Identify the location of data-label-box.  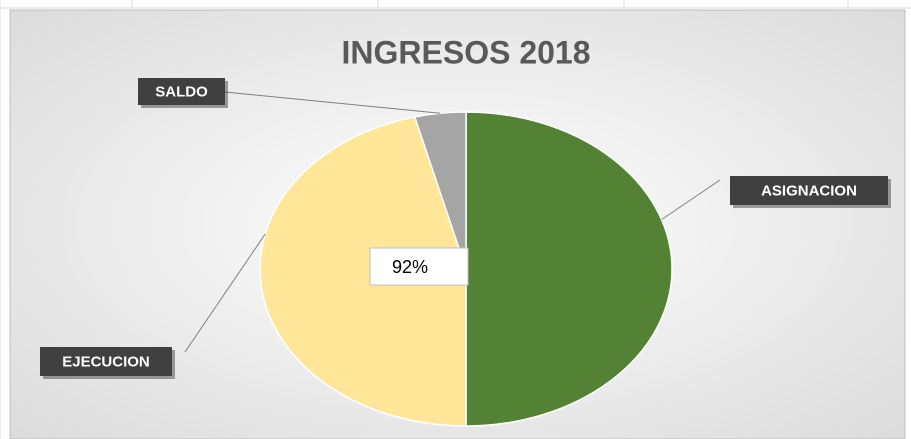
(419, 266).